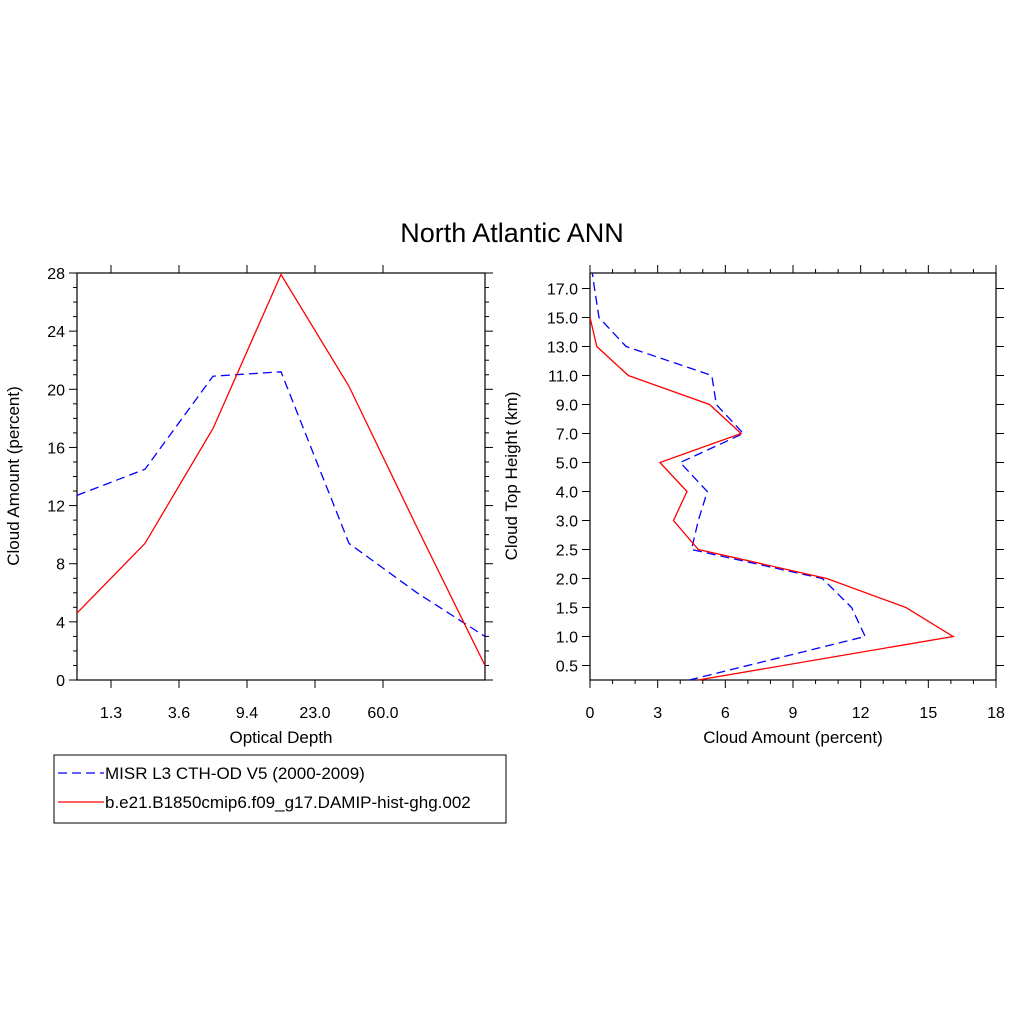  I want to click on right-x-tick-label: 6, so click(725, 713).